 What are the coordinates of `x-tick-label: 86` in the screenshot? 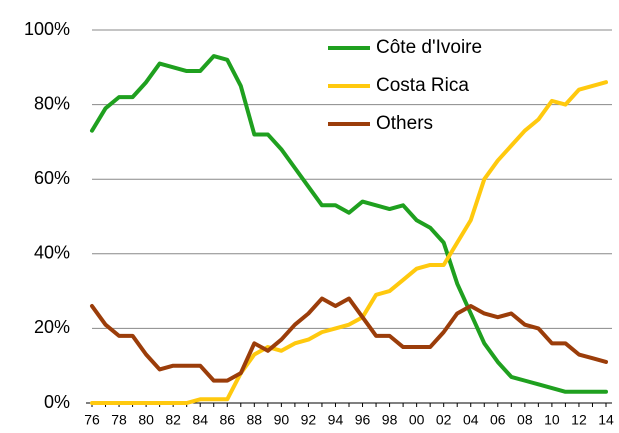 It's located at (227, 420).